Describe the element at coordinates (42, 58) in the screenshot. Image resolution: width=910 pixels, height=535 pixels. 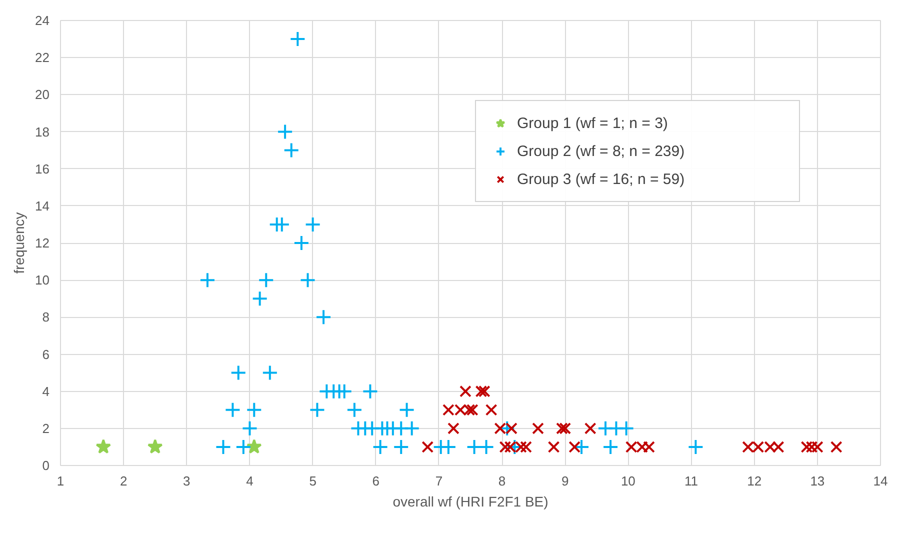
I see `y-tick-label: 22` at that location.